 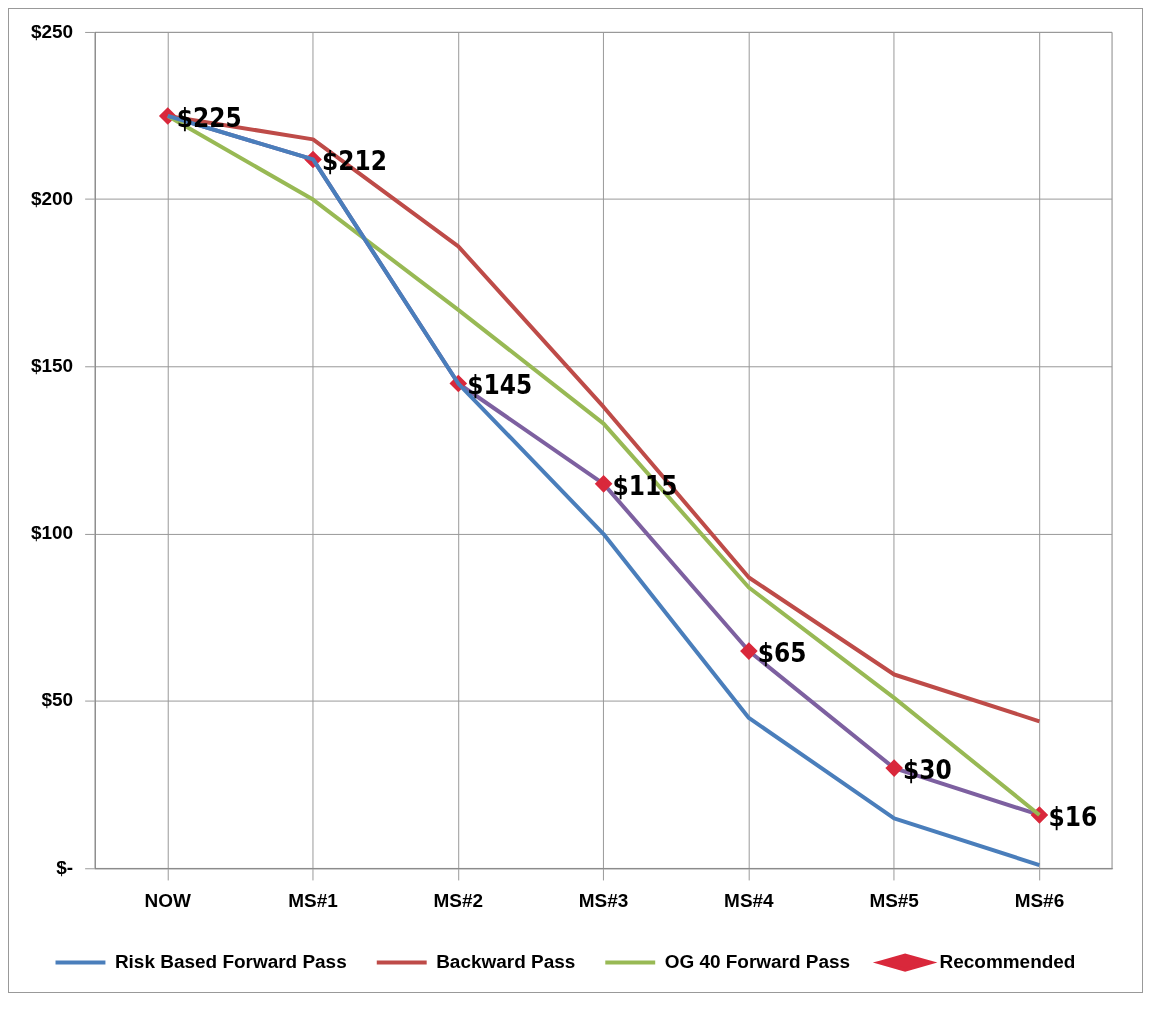 What do you see at coordinates (230, 961) in the screenshot?
I see `legend-label: Risk Based Forward Pass` at bounding box center [230, 961].